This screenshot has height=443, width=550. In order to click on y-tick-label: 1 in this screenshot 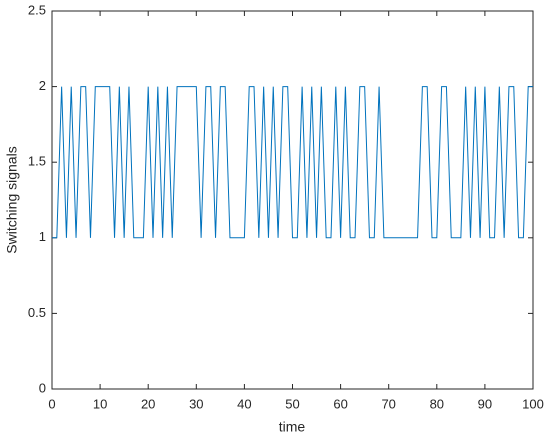, I will do `click(42, 236)`.